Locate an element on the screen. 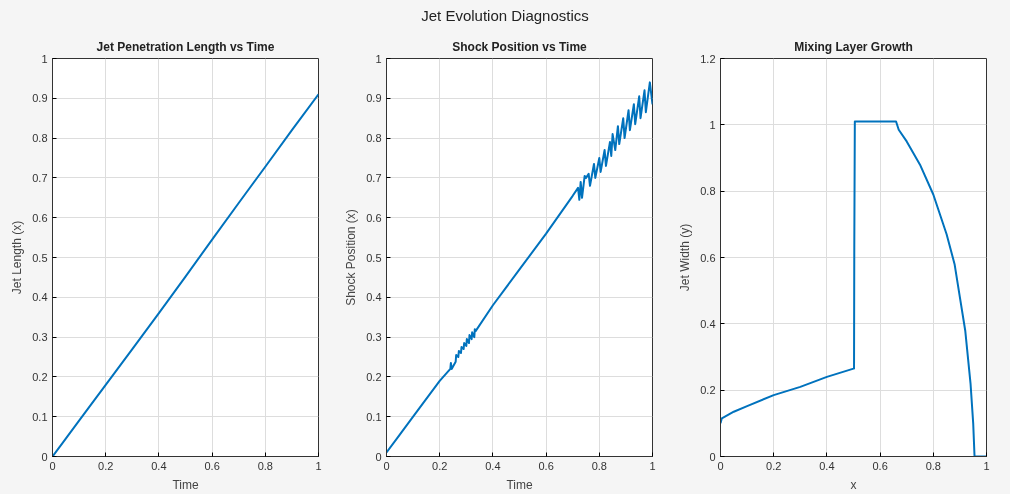  y-tick-label: 1.2 is located at coordinates (708, 58).